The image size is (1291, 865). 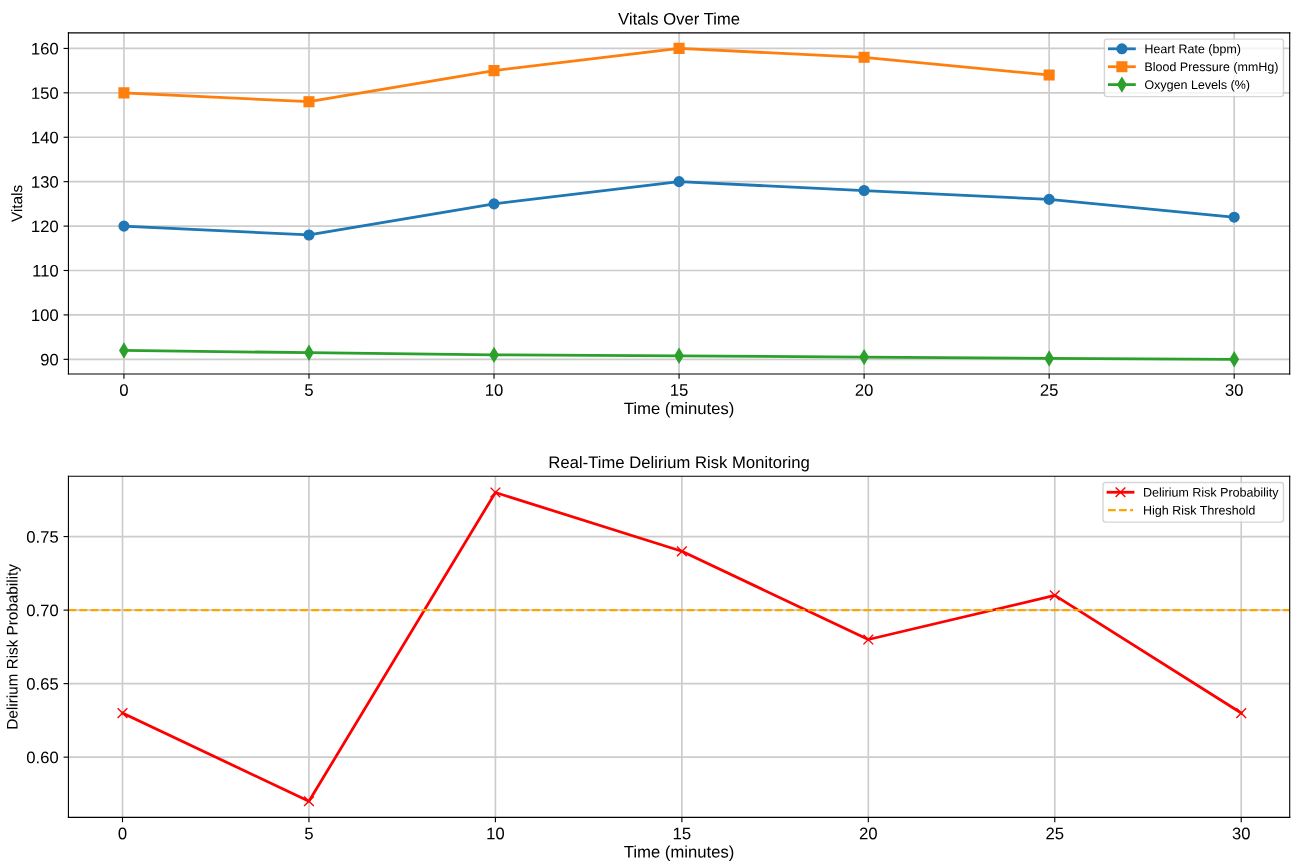 I want to click on y-tick-label: 140, so click(x=45, y=137).